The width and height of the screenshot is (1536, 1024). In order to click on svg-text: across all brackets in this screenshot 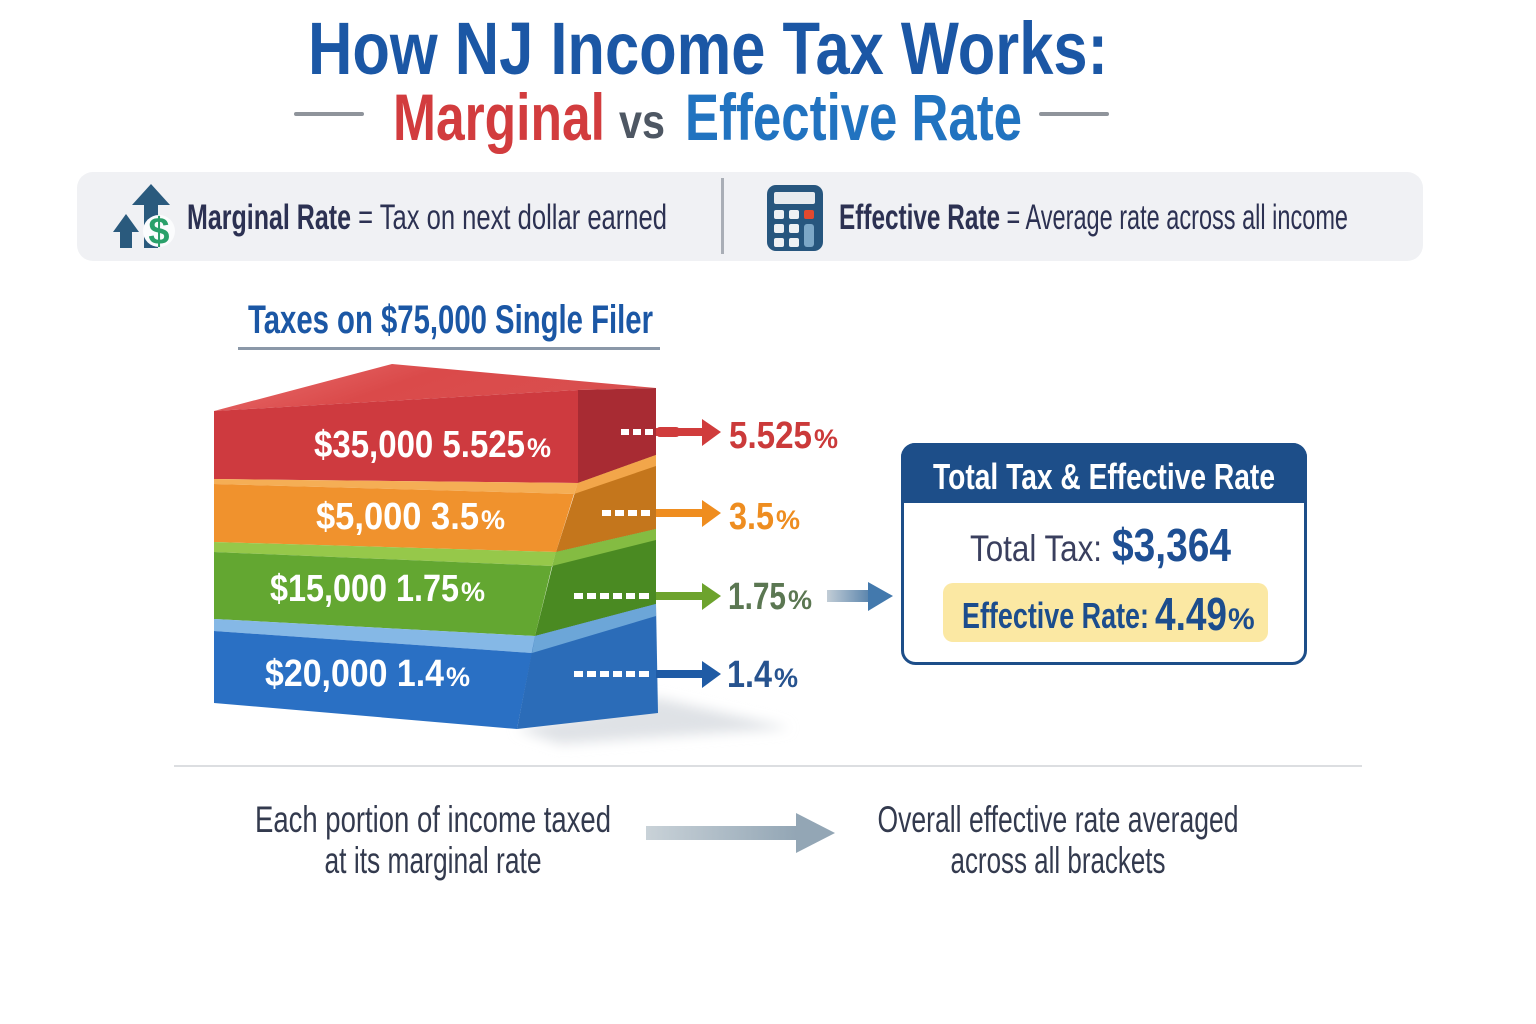, I will do `click(1058, 860)`.